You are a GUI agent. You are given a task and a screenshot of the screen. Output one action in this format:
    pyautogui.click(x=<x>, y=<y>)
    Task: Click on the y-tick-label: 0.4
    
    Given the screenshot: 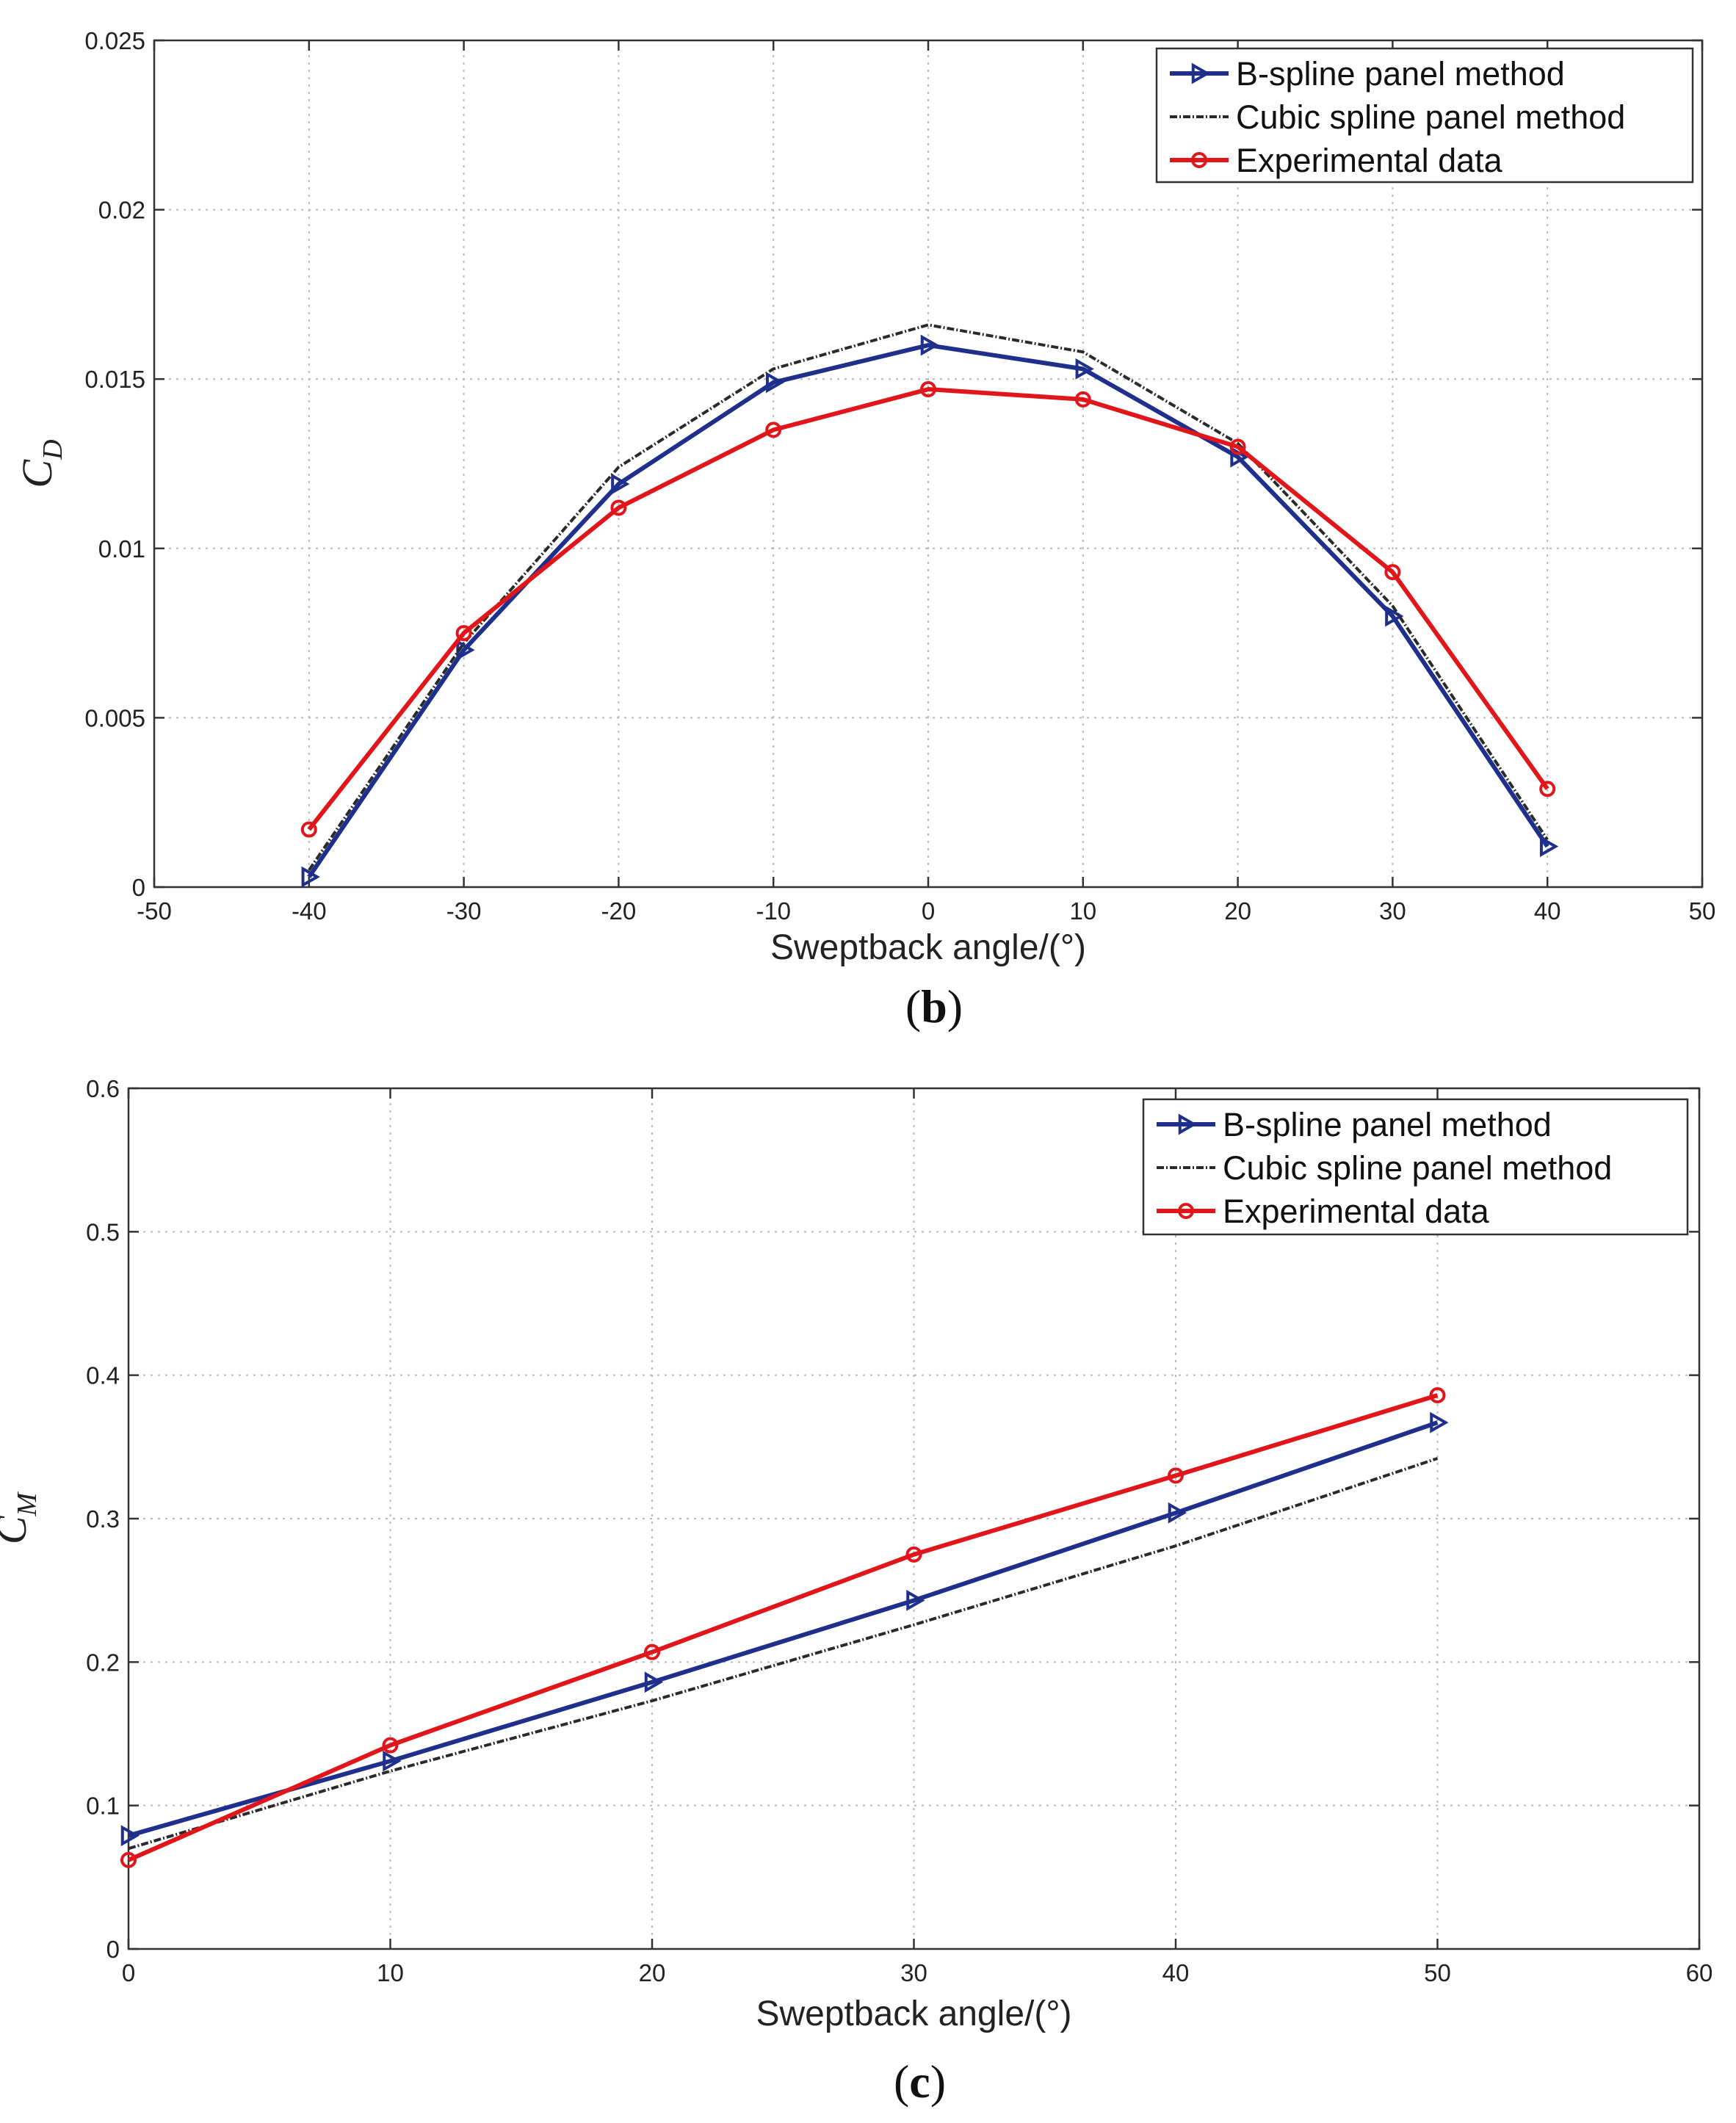 What is the action you would take?
    pyautogui.click(x=103, y=1375)
    